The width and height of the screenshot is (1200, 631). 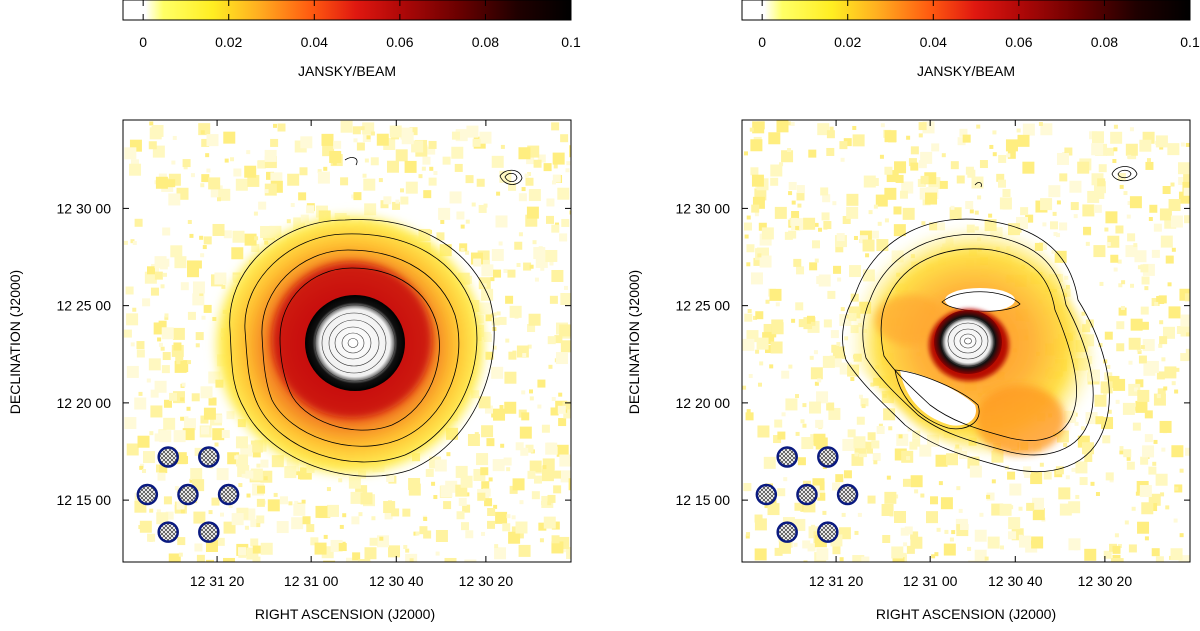 What do you see at coordinates (360, 25) in the screenshot?
I see `left-colorbar-ticks: 0 0.02 0.04 0.06 0.08 0.1` at bounding box center [360, 25].